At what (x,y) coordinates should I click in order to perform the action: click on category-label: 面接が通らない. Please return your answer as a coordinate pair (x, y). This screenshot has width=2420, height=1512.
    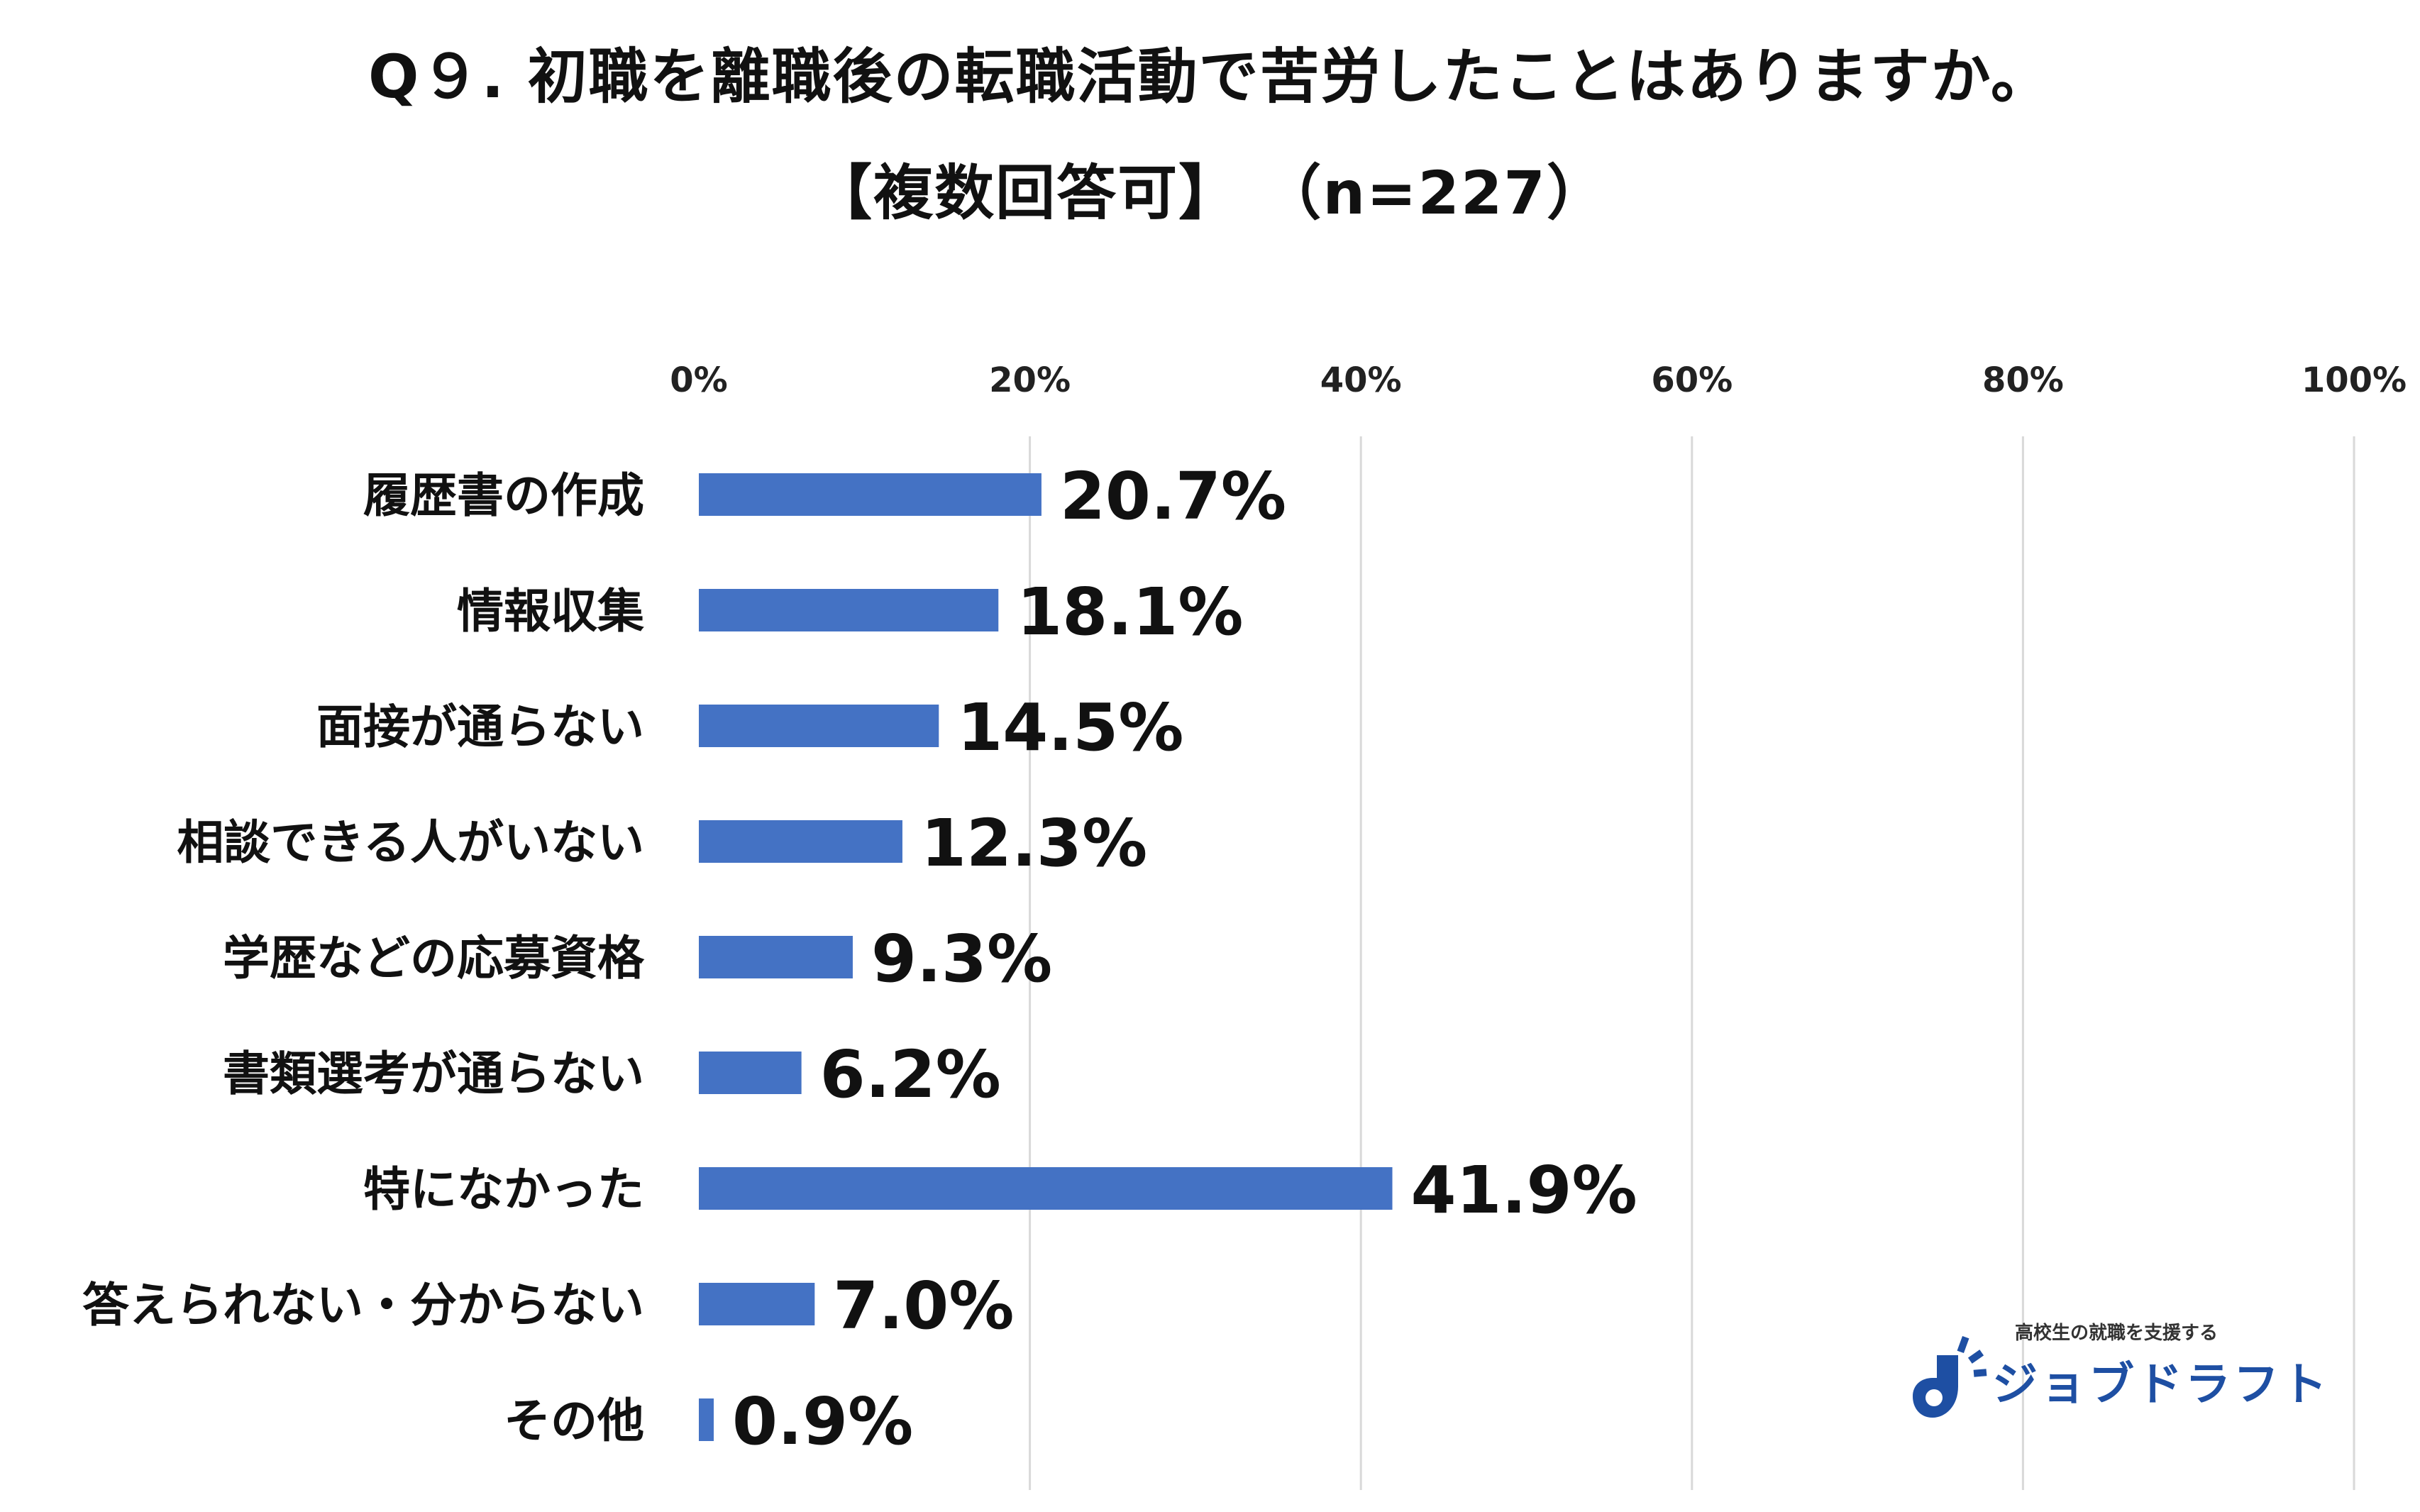
    Looking at the image, I should click on (480, 727).